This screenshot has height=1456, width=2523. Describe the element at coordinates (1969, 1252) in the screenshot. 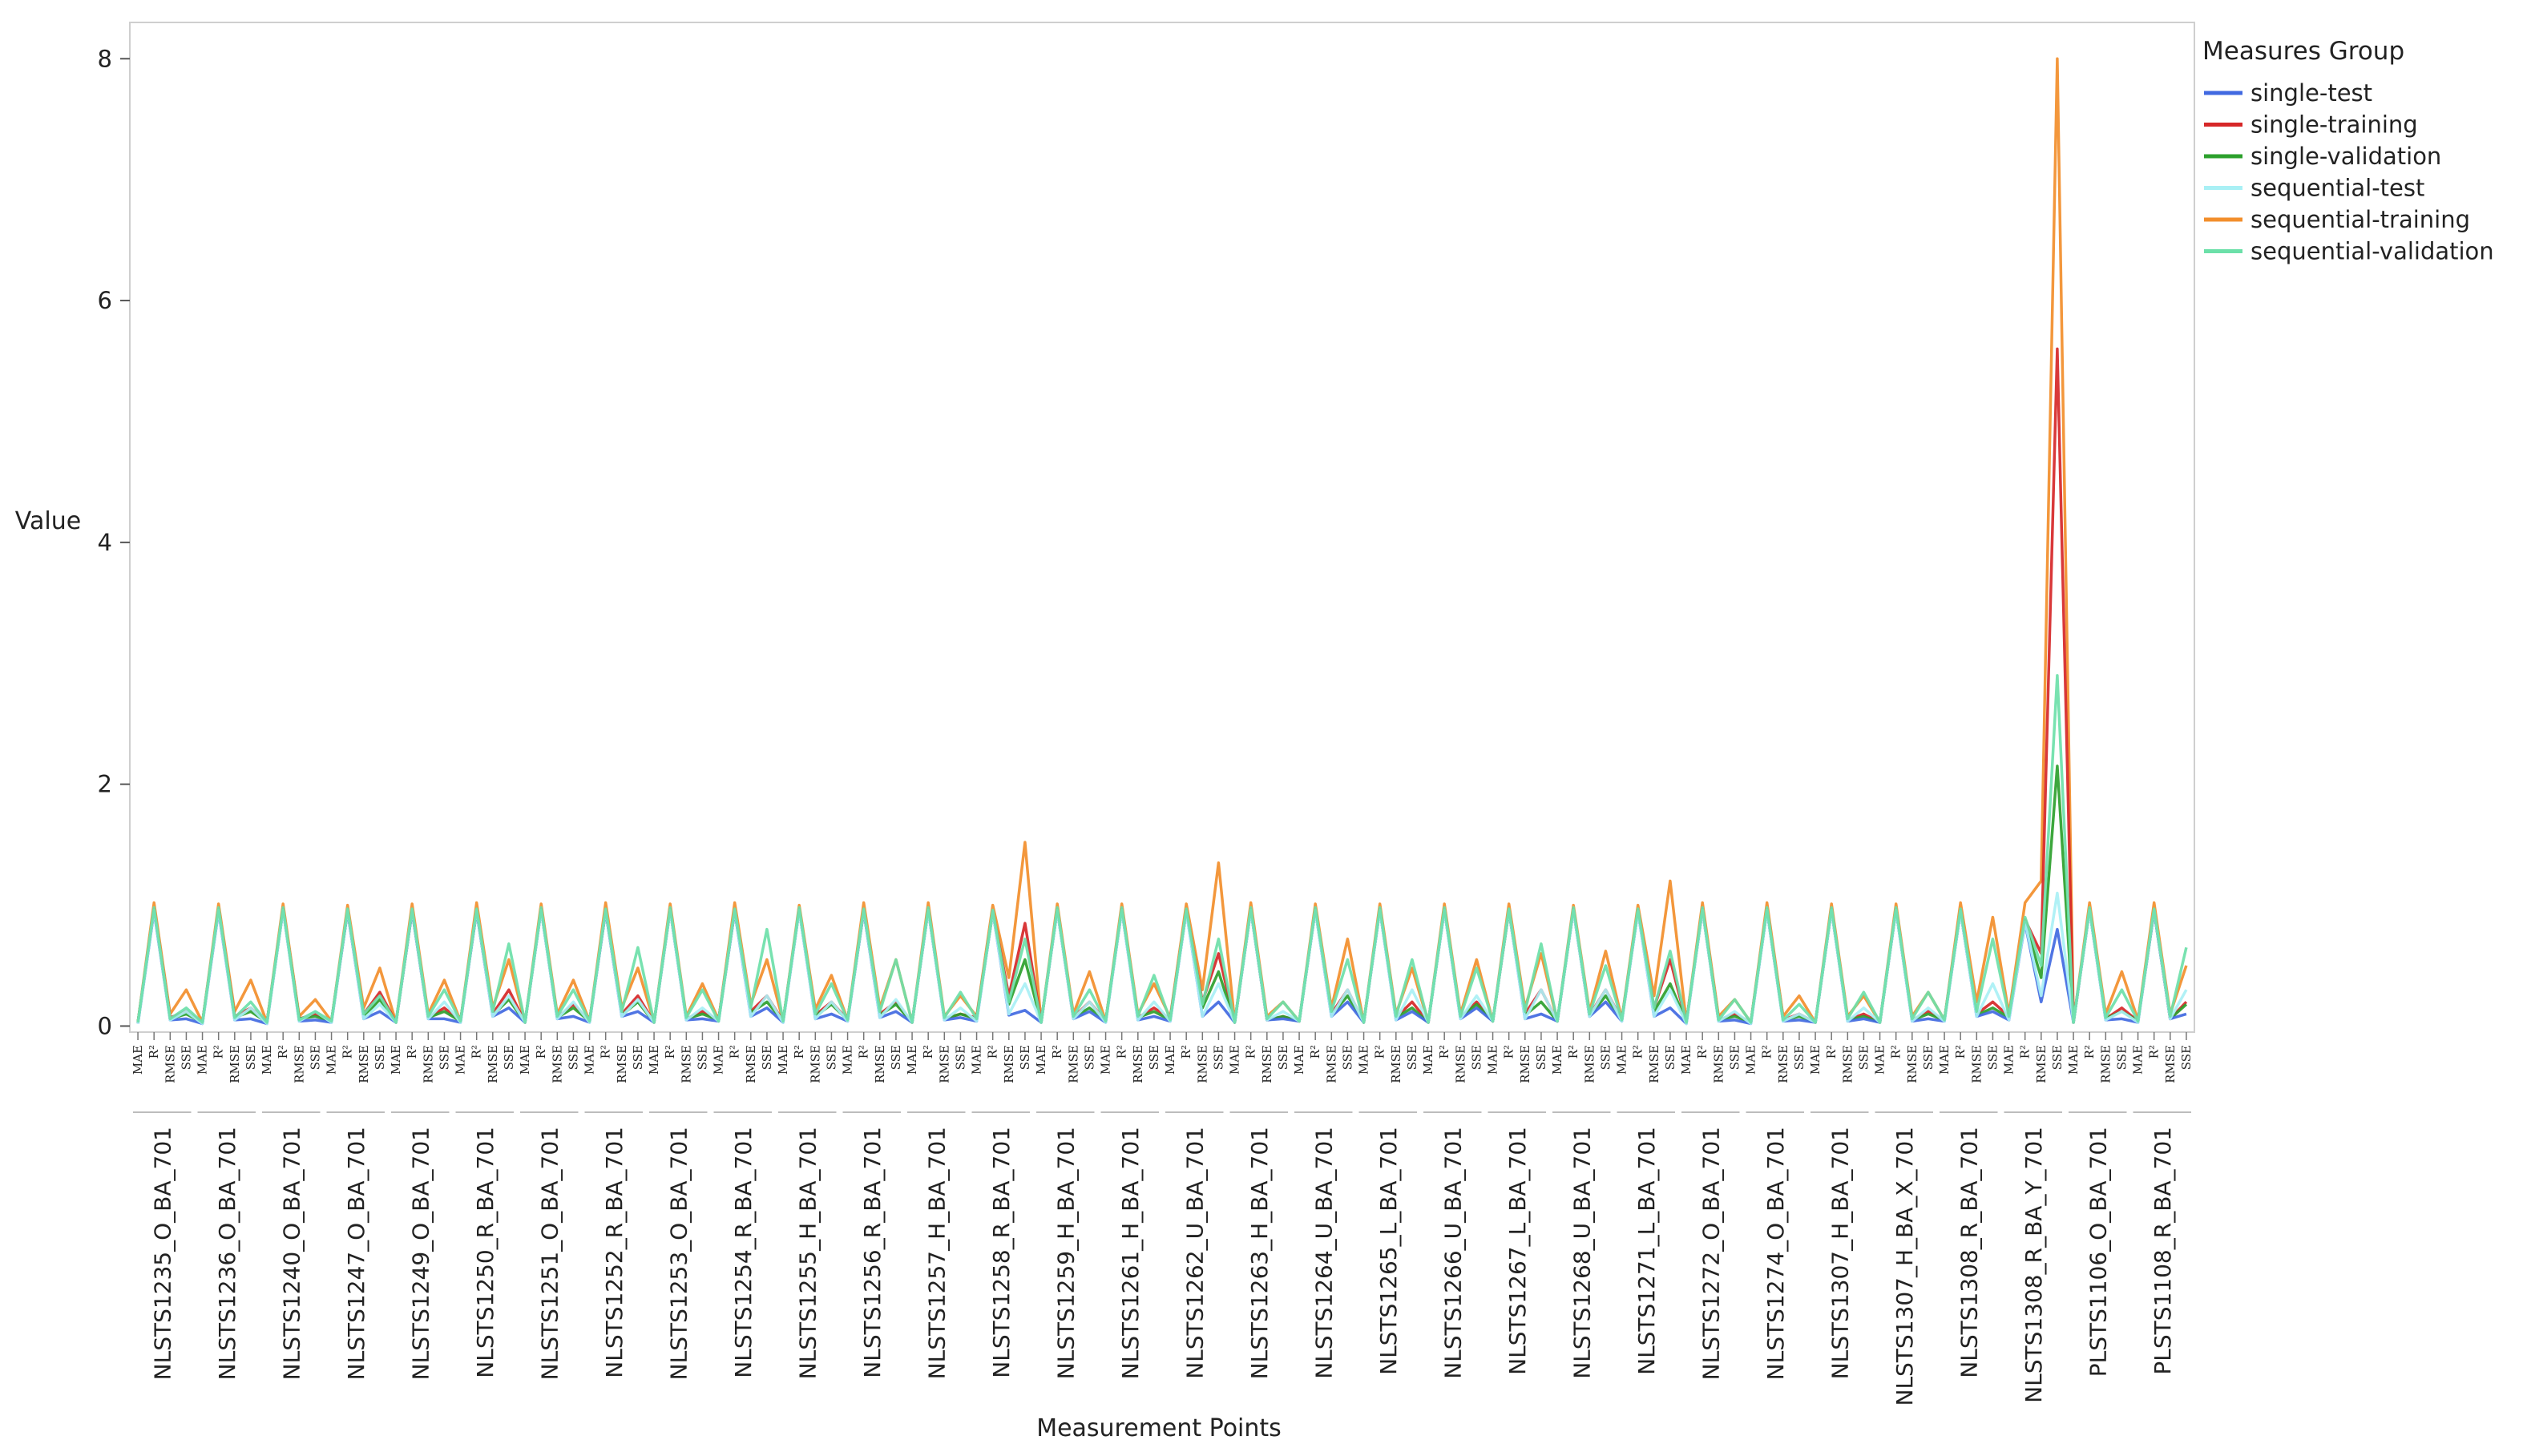

I see `x-group-label: NLSTS1308_R_BA_701` at that location.